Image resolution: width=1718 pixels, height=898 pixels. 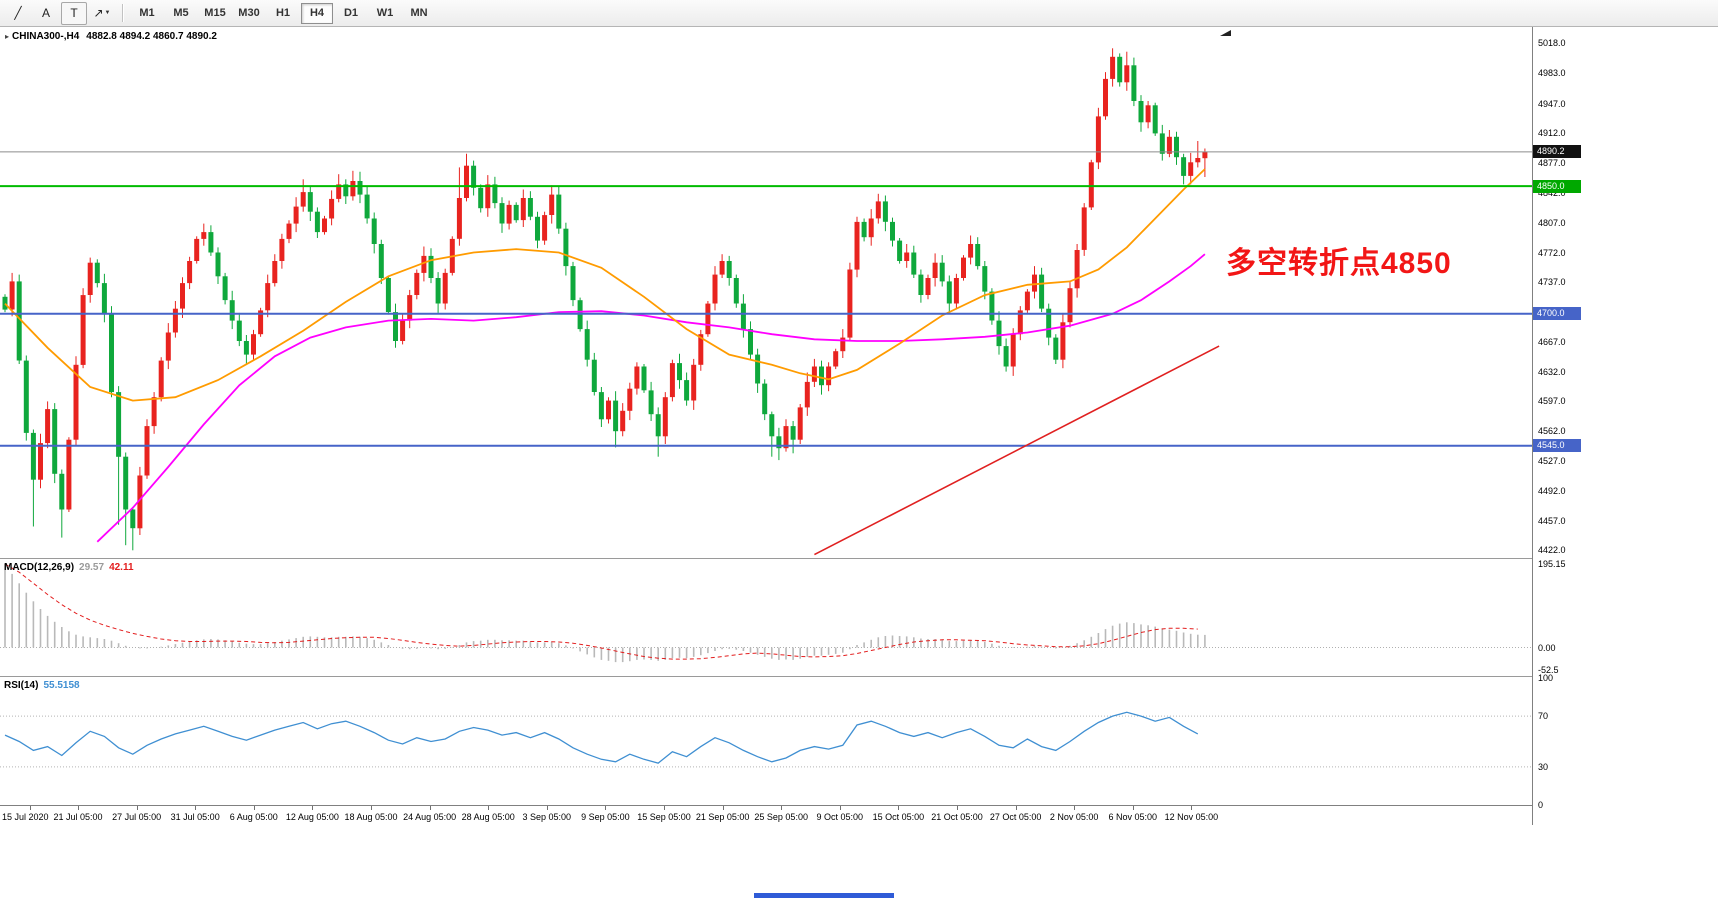 I want to click on time-tick-label: 27 Oct 05:00, so click(x=1015, y=817).